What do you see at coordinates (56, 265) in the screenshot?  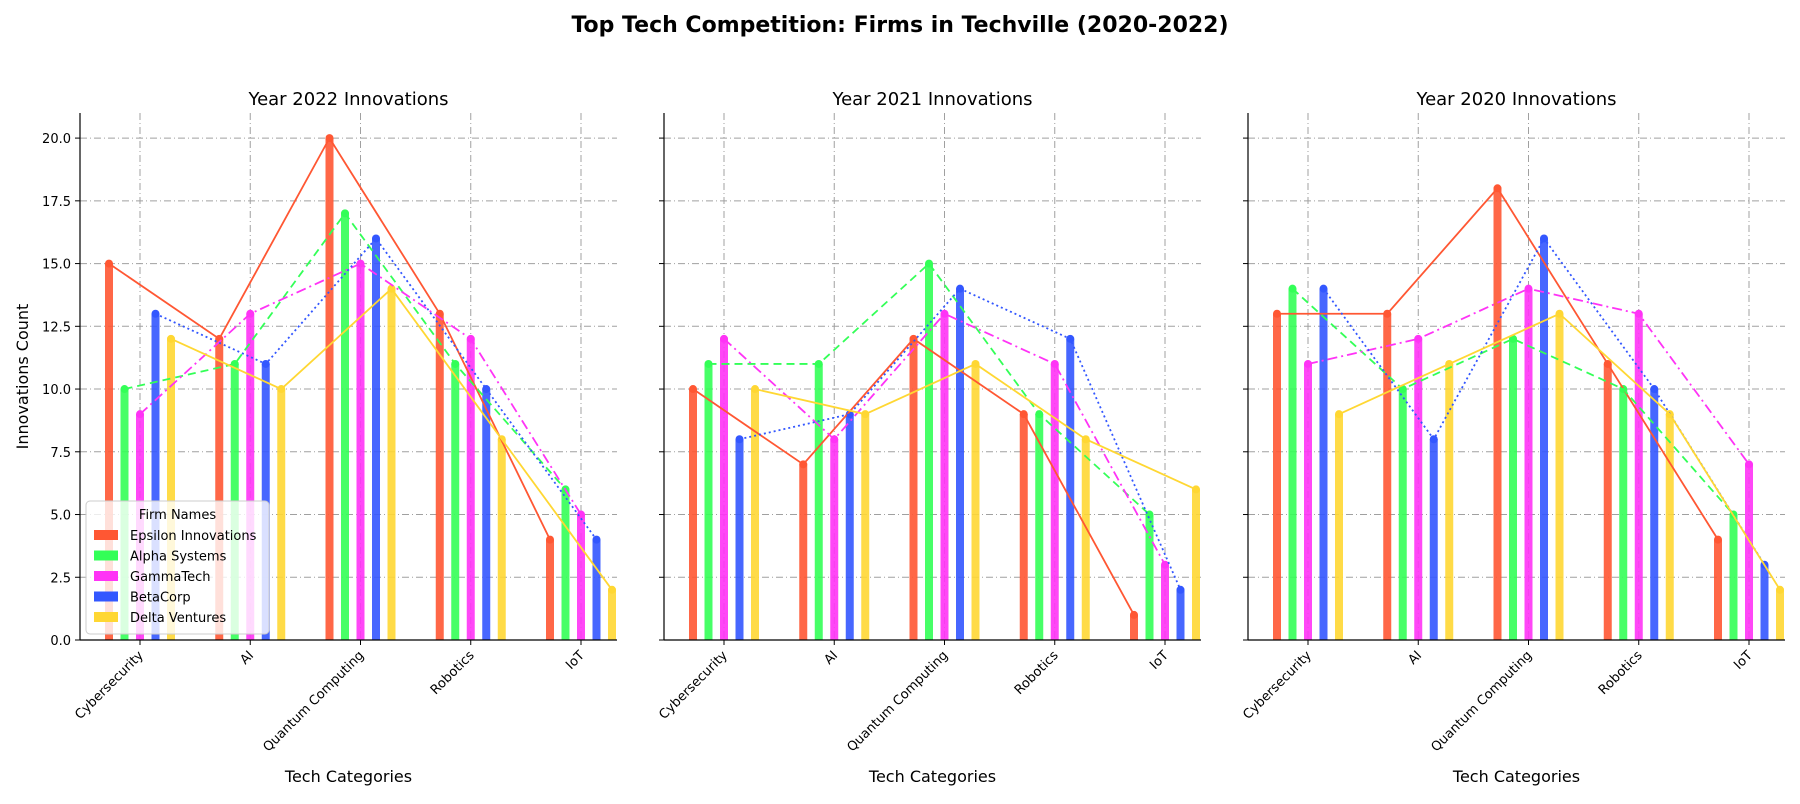 I see `y-tick-label: 15.0` at bounding box center [56, 265].